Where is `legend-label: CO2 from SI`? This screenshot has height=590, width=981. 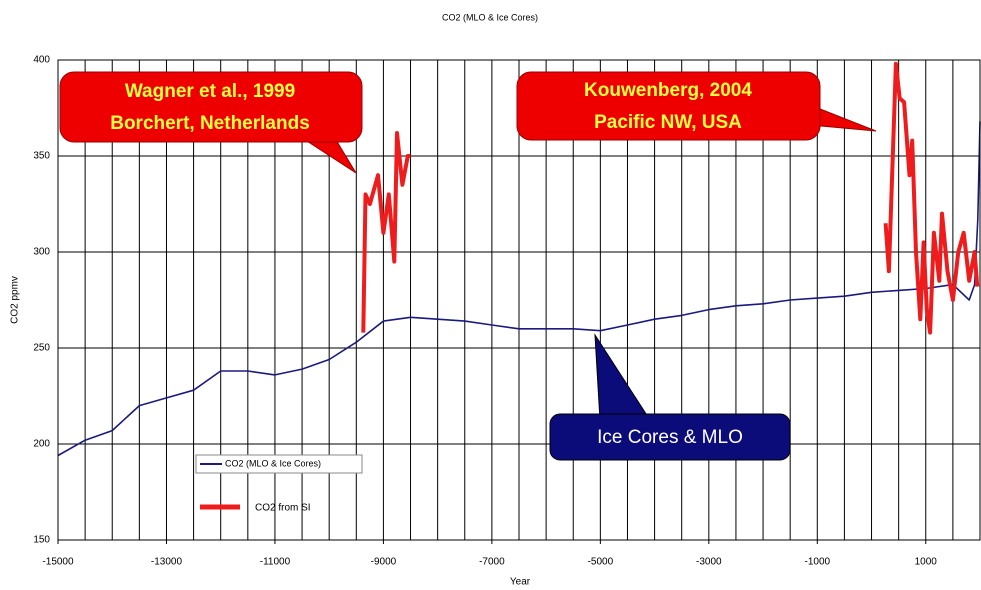 legend-label: CO2 from SI is located at coordinates (283, 508).